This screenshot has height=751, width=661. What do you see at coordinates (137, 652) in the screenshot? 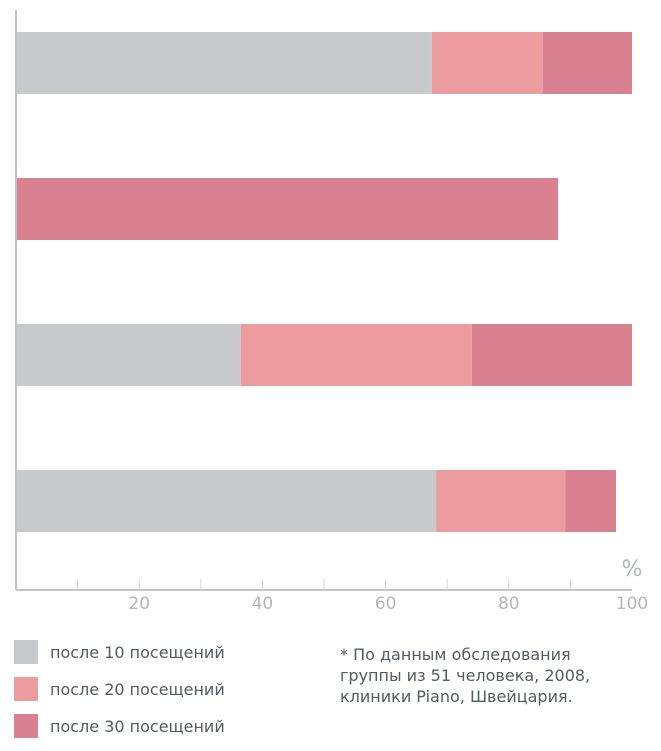
I see `legend-label-10: после 10 посещений` at bounding box center [137, 652].